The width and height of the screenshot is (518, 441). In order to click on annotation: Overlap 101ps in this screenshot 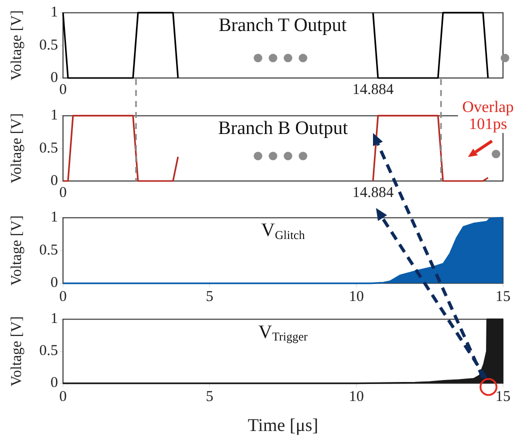, I will do `click(488, 116)`.